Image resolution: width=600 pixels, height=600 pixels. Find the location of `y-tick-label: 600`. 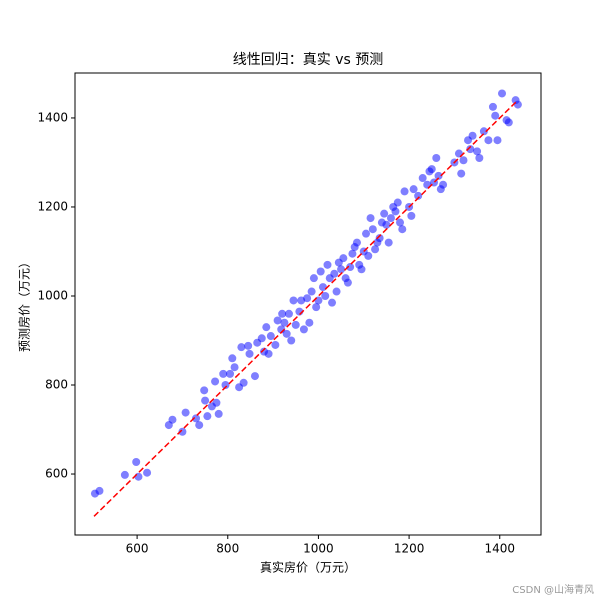

y-tick-label: 600 is located at coordinates (56, 474).